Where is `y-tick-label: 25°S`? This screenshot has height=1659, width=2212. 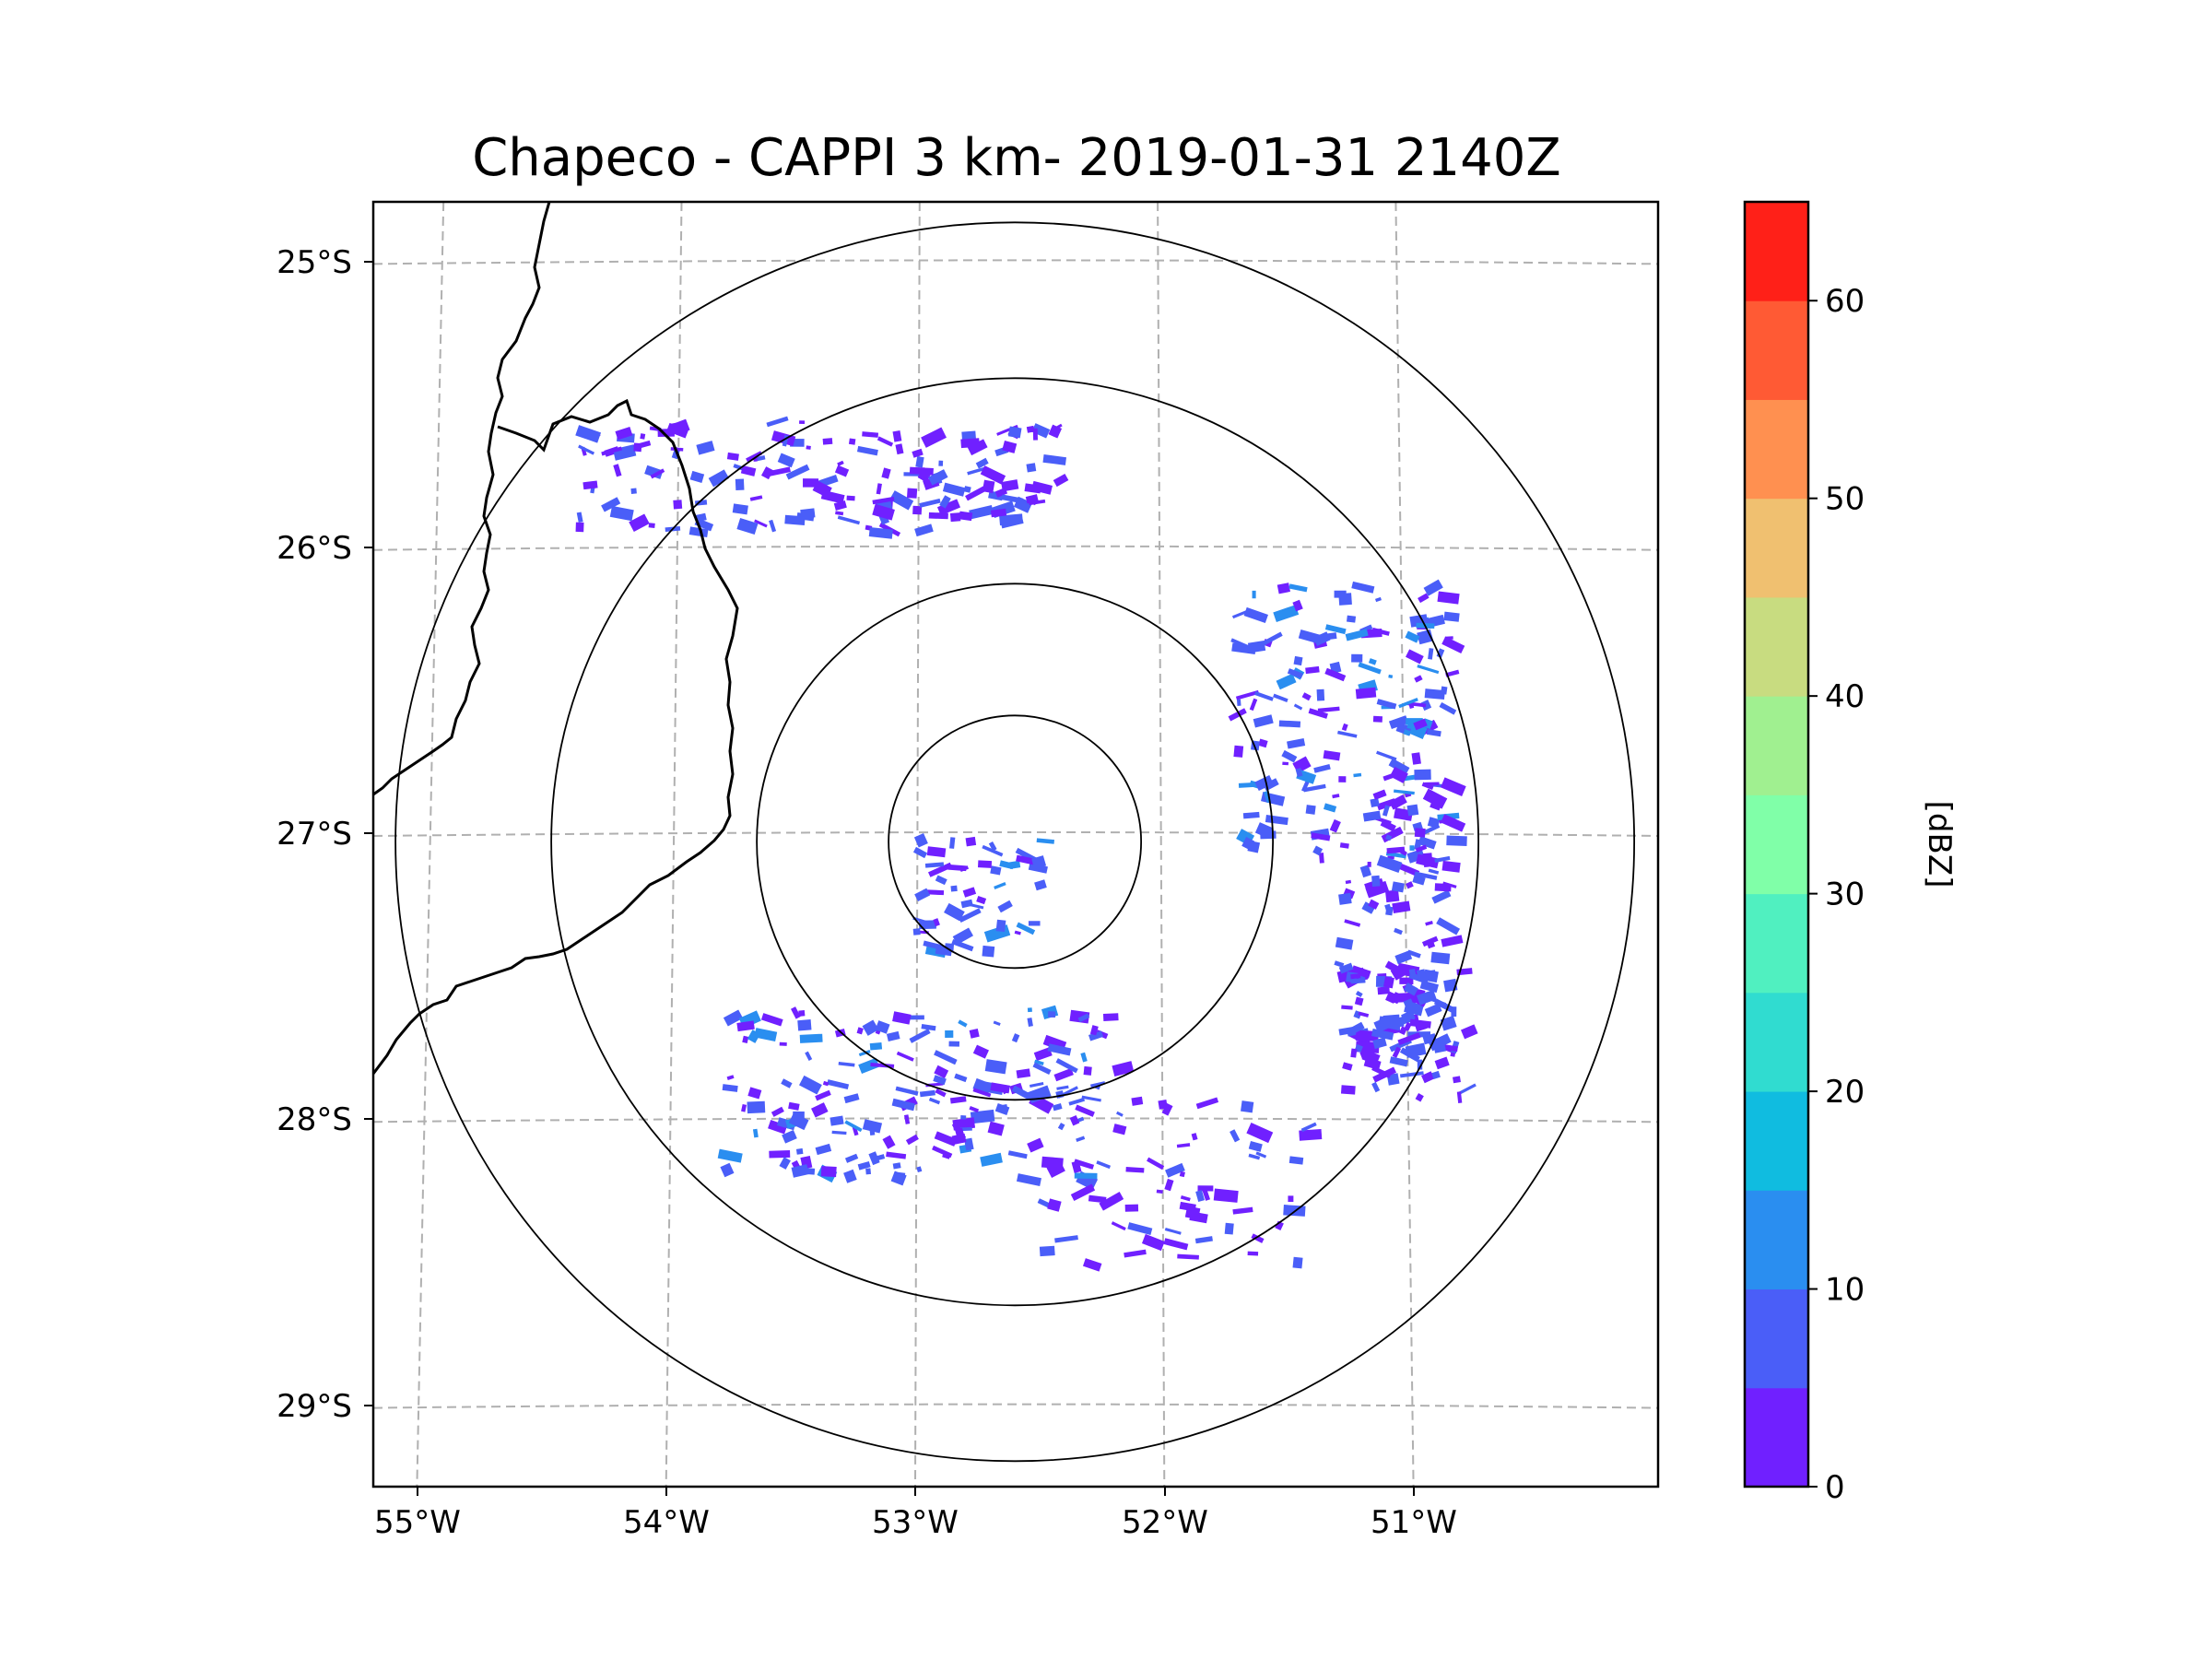
y-tick-label: 25°S is located at coordinates (314, 262).